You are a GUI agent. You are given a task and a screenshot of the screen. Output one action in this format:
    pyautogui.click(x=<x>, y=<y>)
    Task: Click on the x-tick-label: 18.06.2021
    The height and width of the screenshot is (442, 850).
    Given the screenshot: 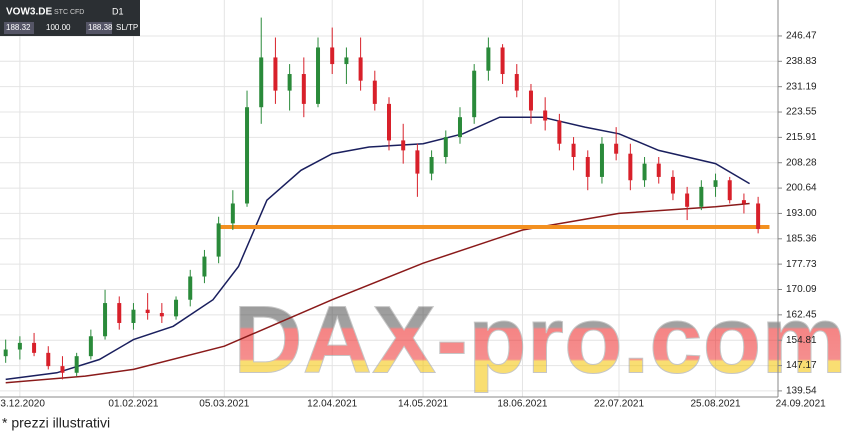 What is the action you would take?
    pyautogui.click(x=522, y=404)
    